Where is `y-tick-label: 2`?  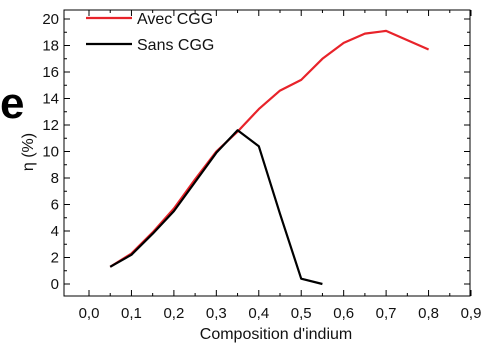 y-tick-label: 2 is located at coordinates (55, 258).